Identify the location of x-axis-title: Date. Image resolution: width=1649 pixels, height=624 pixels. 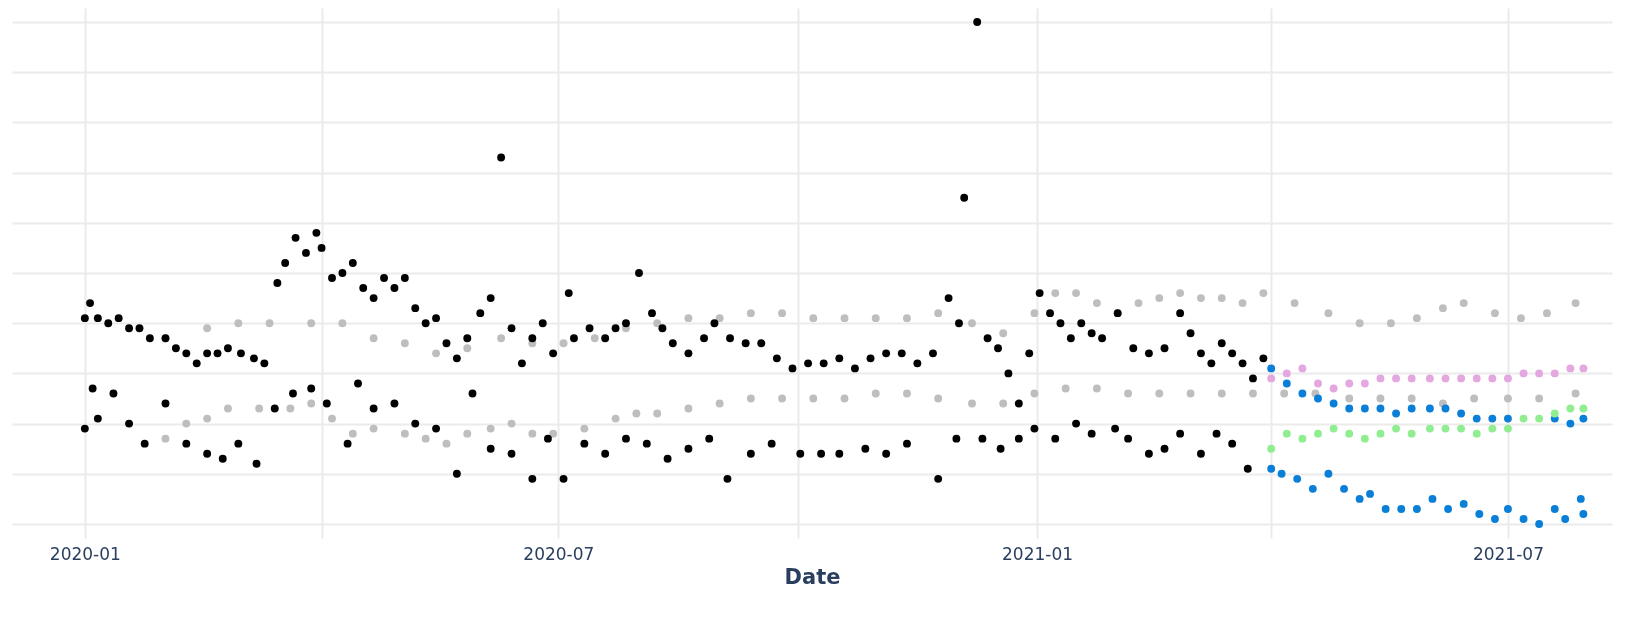
(812, 576).